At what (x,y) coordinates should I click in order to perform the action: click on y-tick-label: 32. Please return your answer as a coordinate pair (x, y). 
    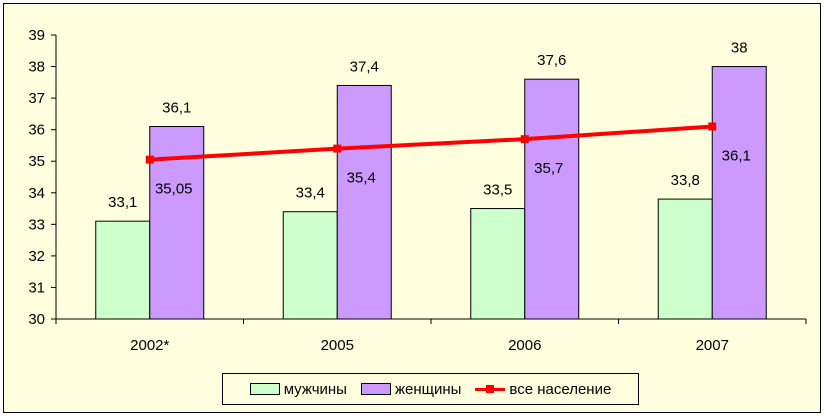
    Looking at the image, I should click on (36, 256).